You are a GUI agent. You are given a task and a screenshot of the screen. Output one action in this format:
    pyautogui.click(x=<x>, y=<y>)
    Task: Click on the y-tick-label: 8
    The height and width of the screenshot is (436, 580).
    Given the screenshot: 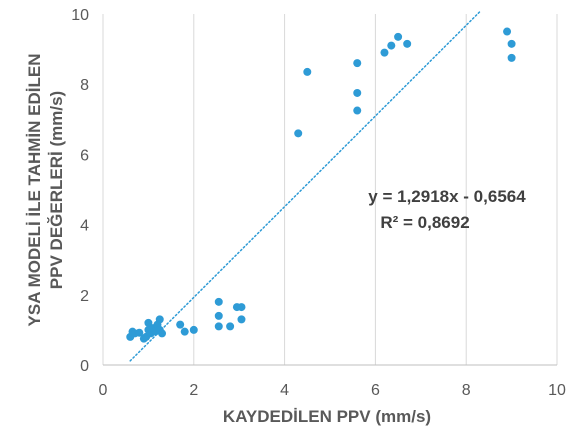 What is the action you would take?
    pyautogui.click(x=84, y=85)
    